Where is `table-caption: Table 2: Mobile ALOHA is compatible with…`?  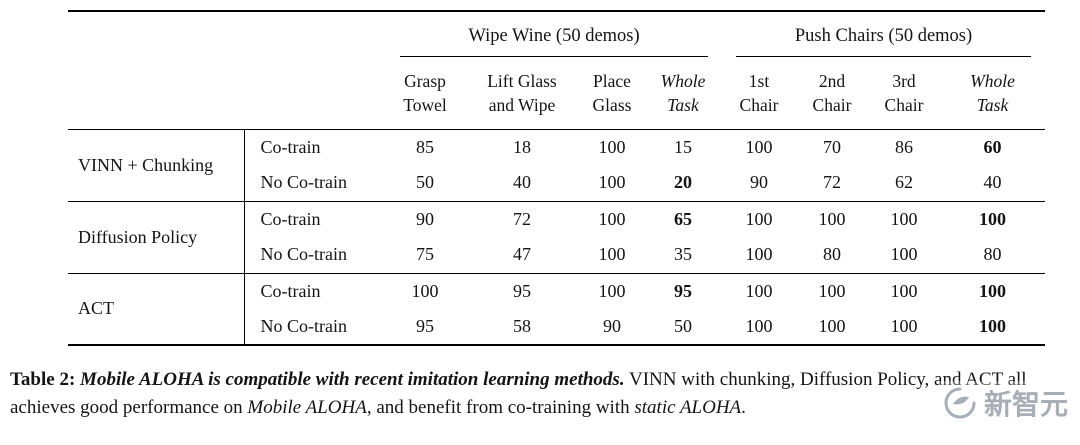
table-caption: Table 2: Mobile ALOHA is compatible with… is located at coordinates (541, 394).